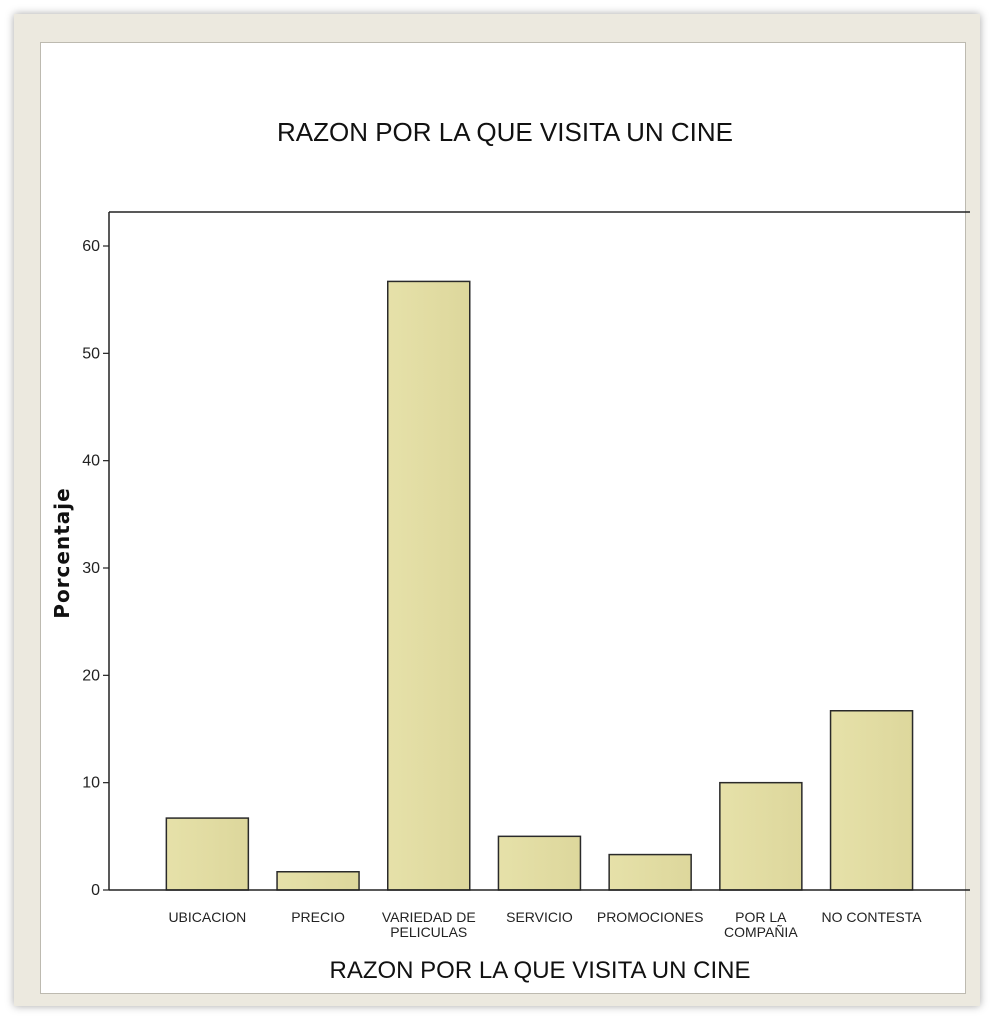  I want to click on chart-title: RAZON POR LA QUE VISITA UN CINE, so click(505, 132).